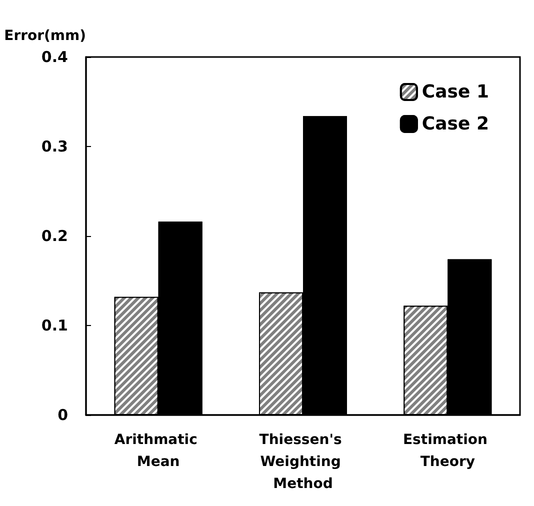 This screenshot has height=506, width=534. What do you see at coordinates (54, 325) in the screenshot?
I see `y-tick-label: 0.1` at bounding box center [54, 325].